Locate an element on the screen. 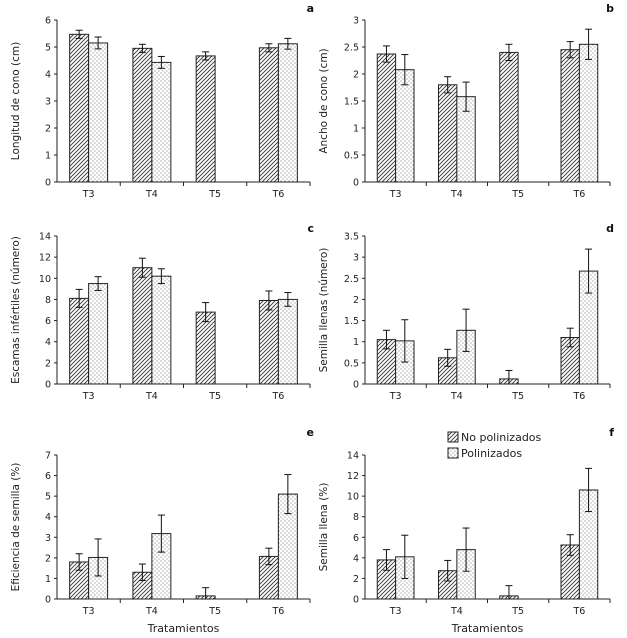  y-axis-title: Eficiencia de semilla (%) is located at coordinates (16, 527).